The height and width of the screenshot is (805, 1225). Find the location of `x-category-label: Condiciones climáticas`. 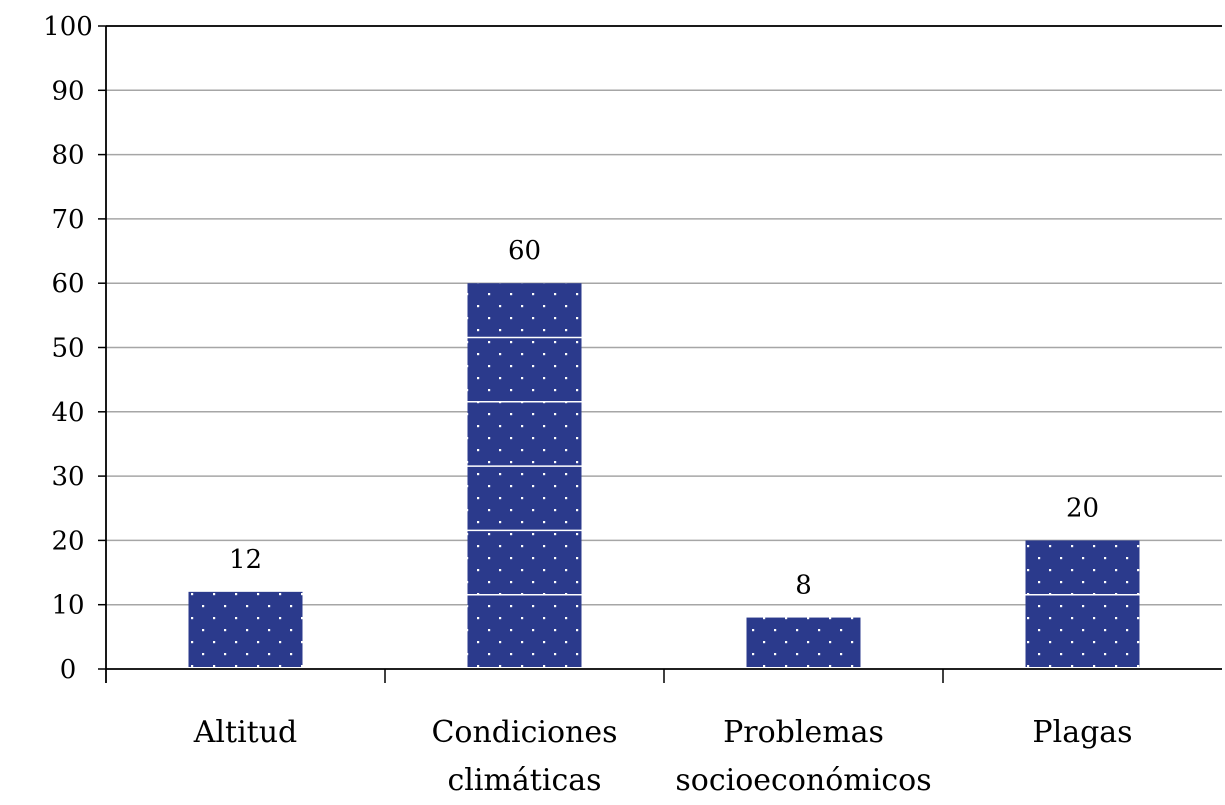

x-category-label: Condiciones climáticas is located at coordinates (524, 756).